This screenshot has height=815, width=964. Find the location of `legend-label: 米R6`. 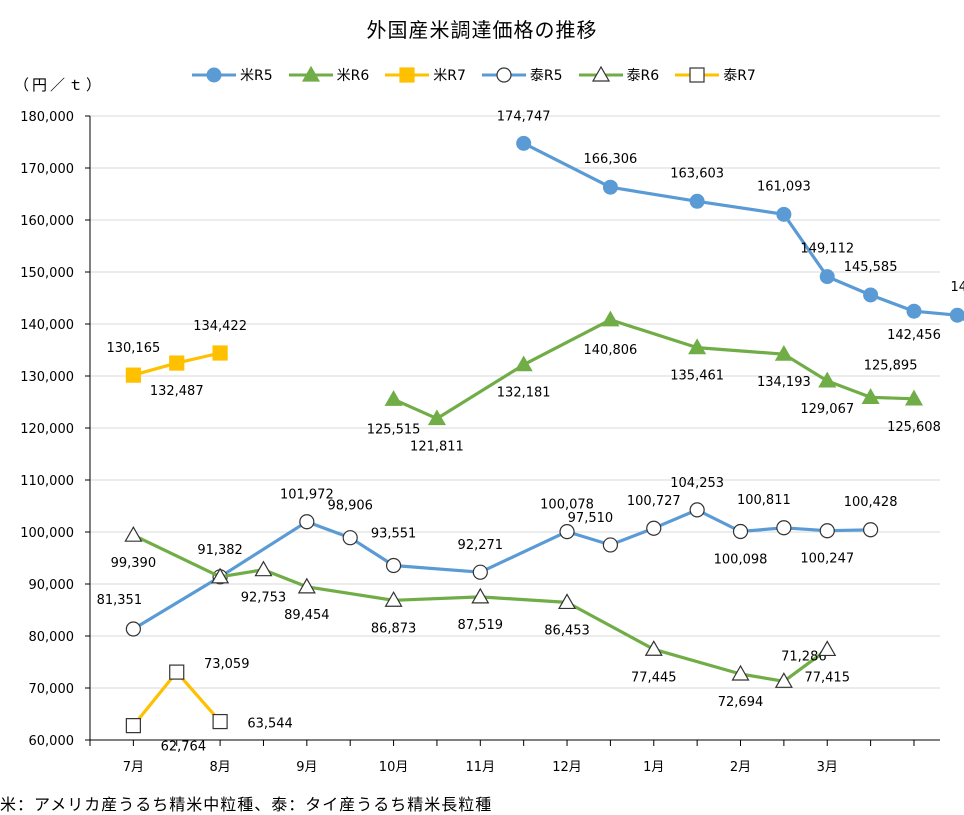

legend-label: 米R6 is located at coordinates (353, 76).